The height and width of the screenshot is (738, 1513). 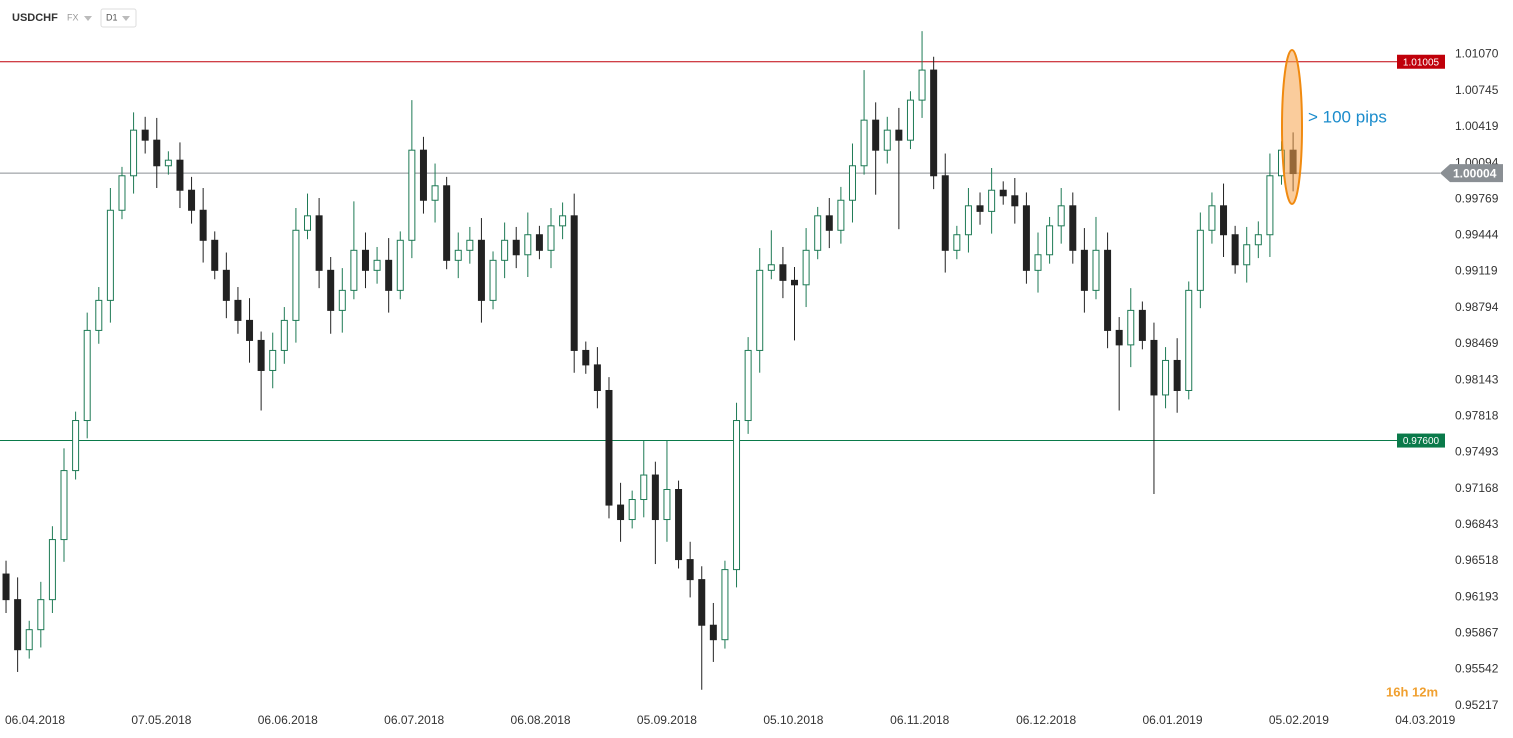 I want to click on x-tick-label: 06.06.2018, so click(x=288, y=720).